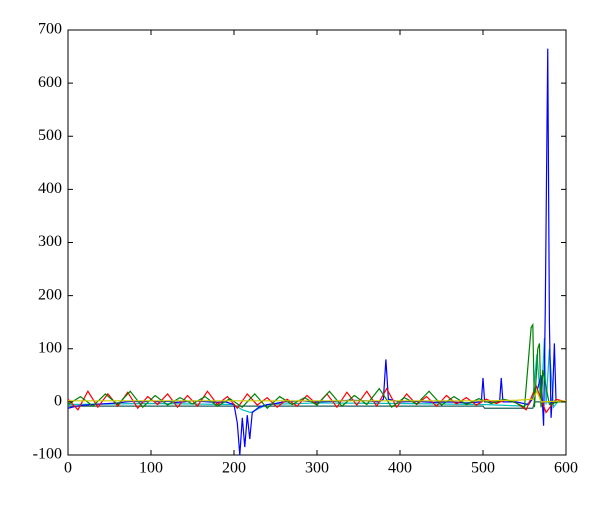  I want to click on y-tick-label: 600, so click(50, 82).